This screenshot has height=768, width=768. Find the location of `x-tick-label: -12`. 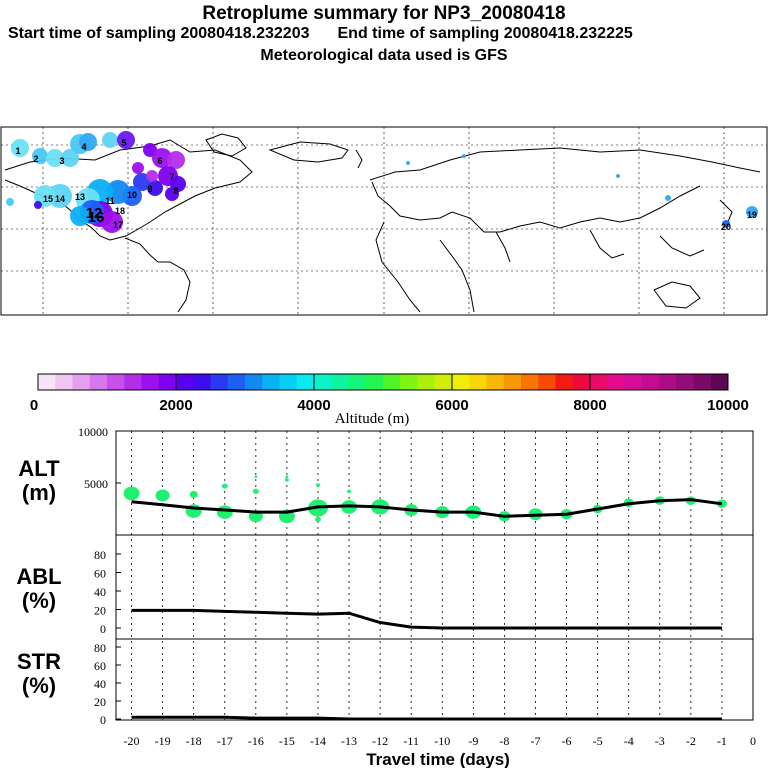

x-tick-label: -12 is located at coordinates (380, 741).